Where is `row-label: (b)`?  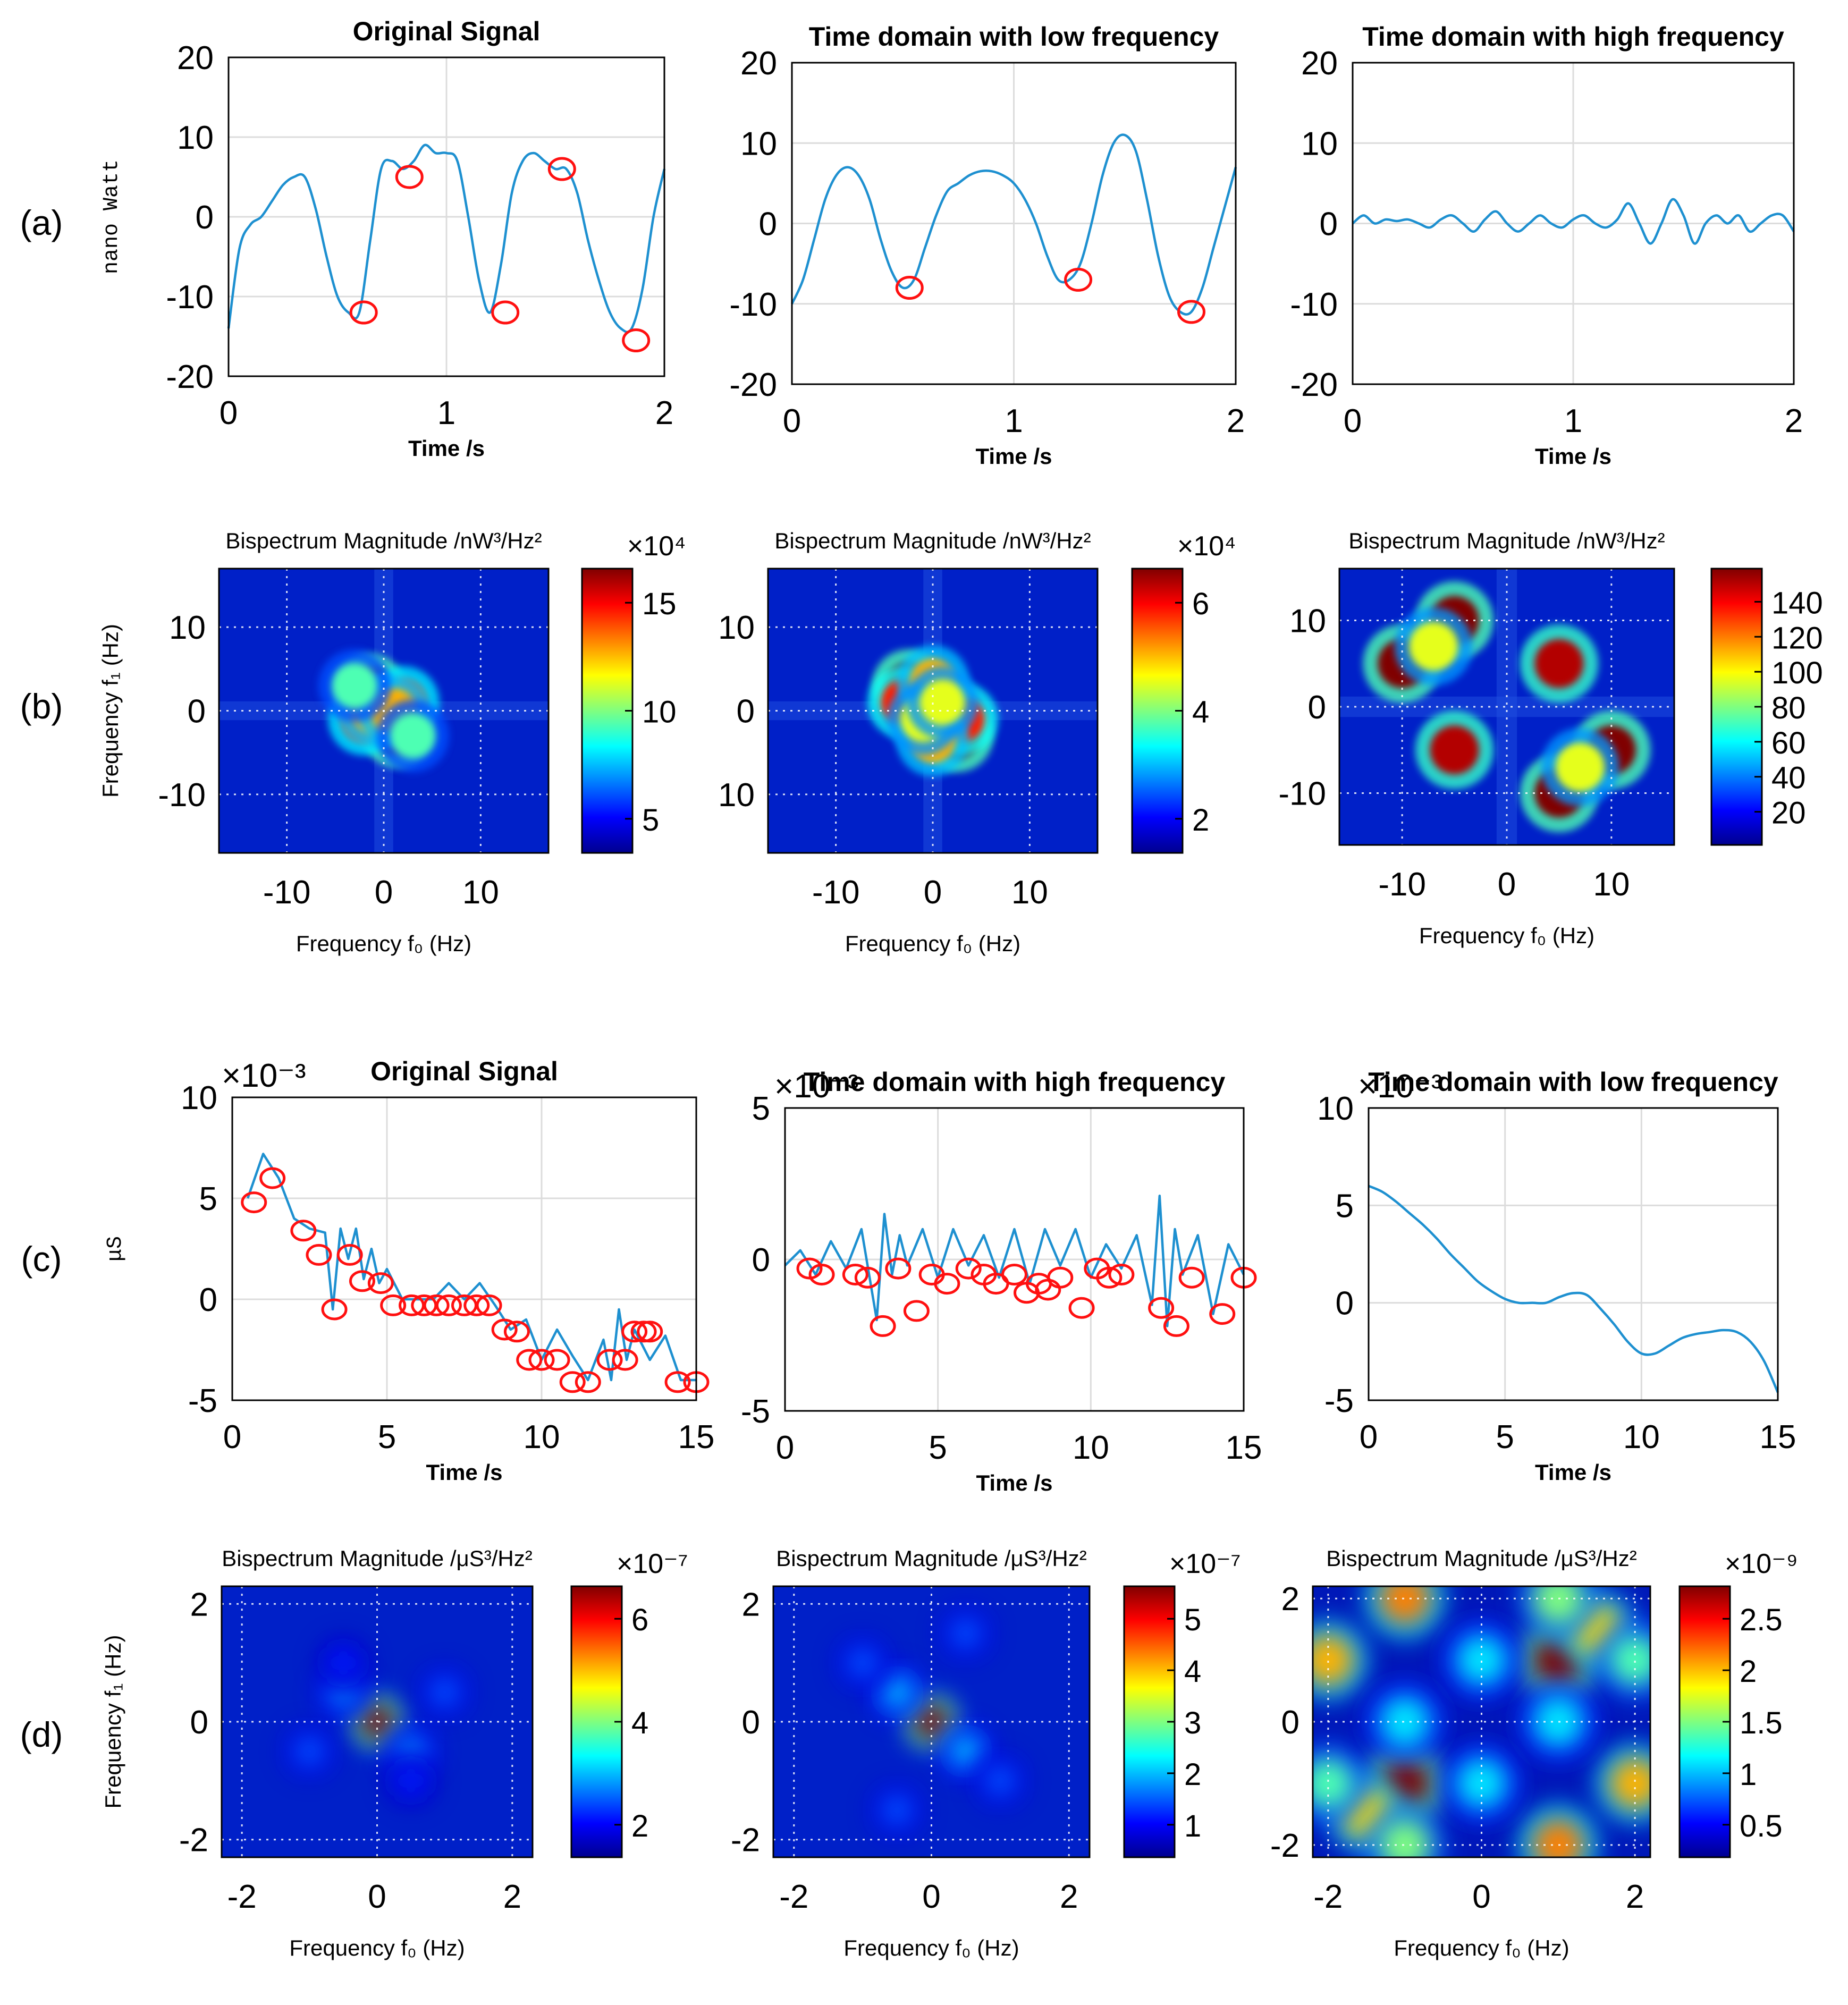
row-label: (b) is located at coordinates (42, 706).